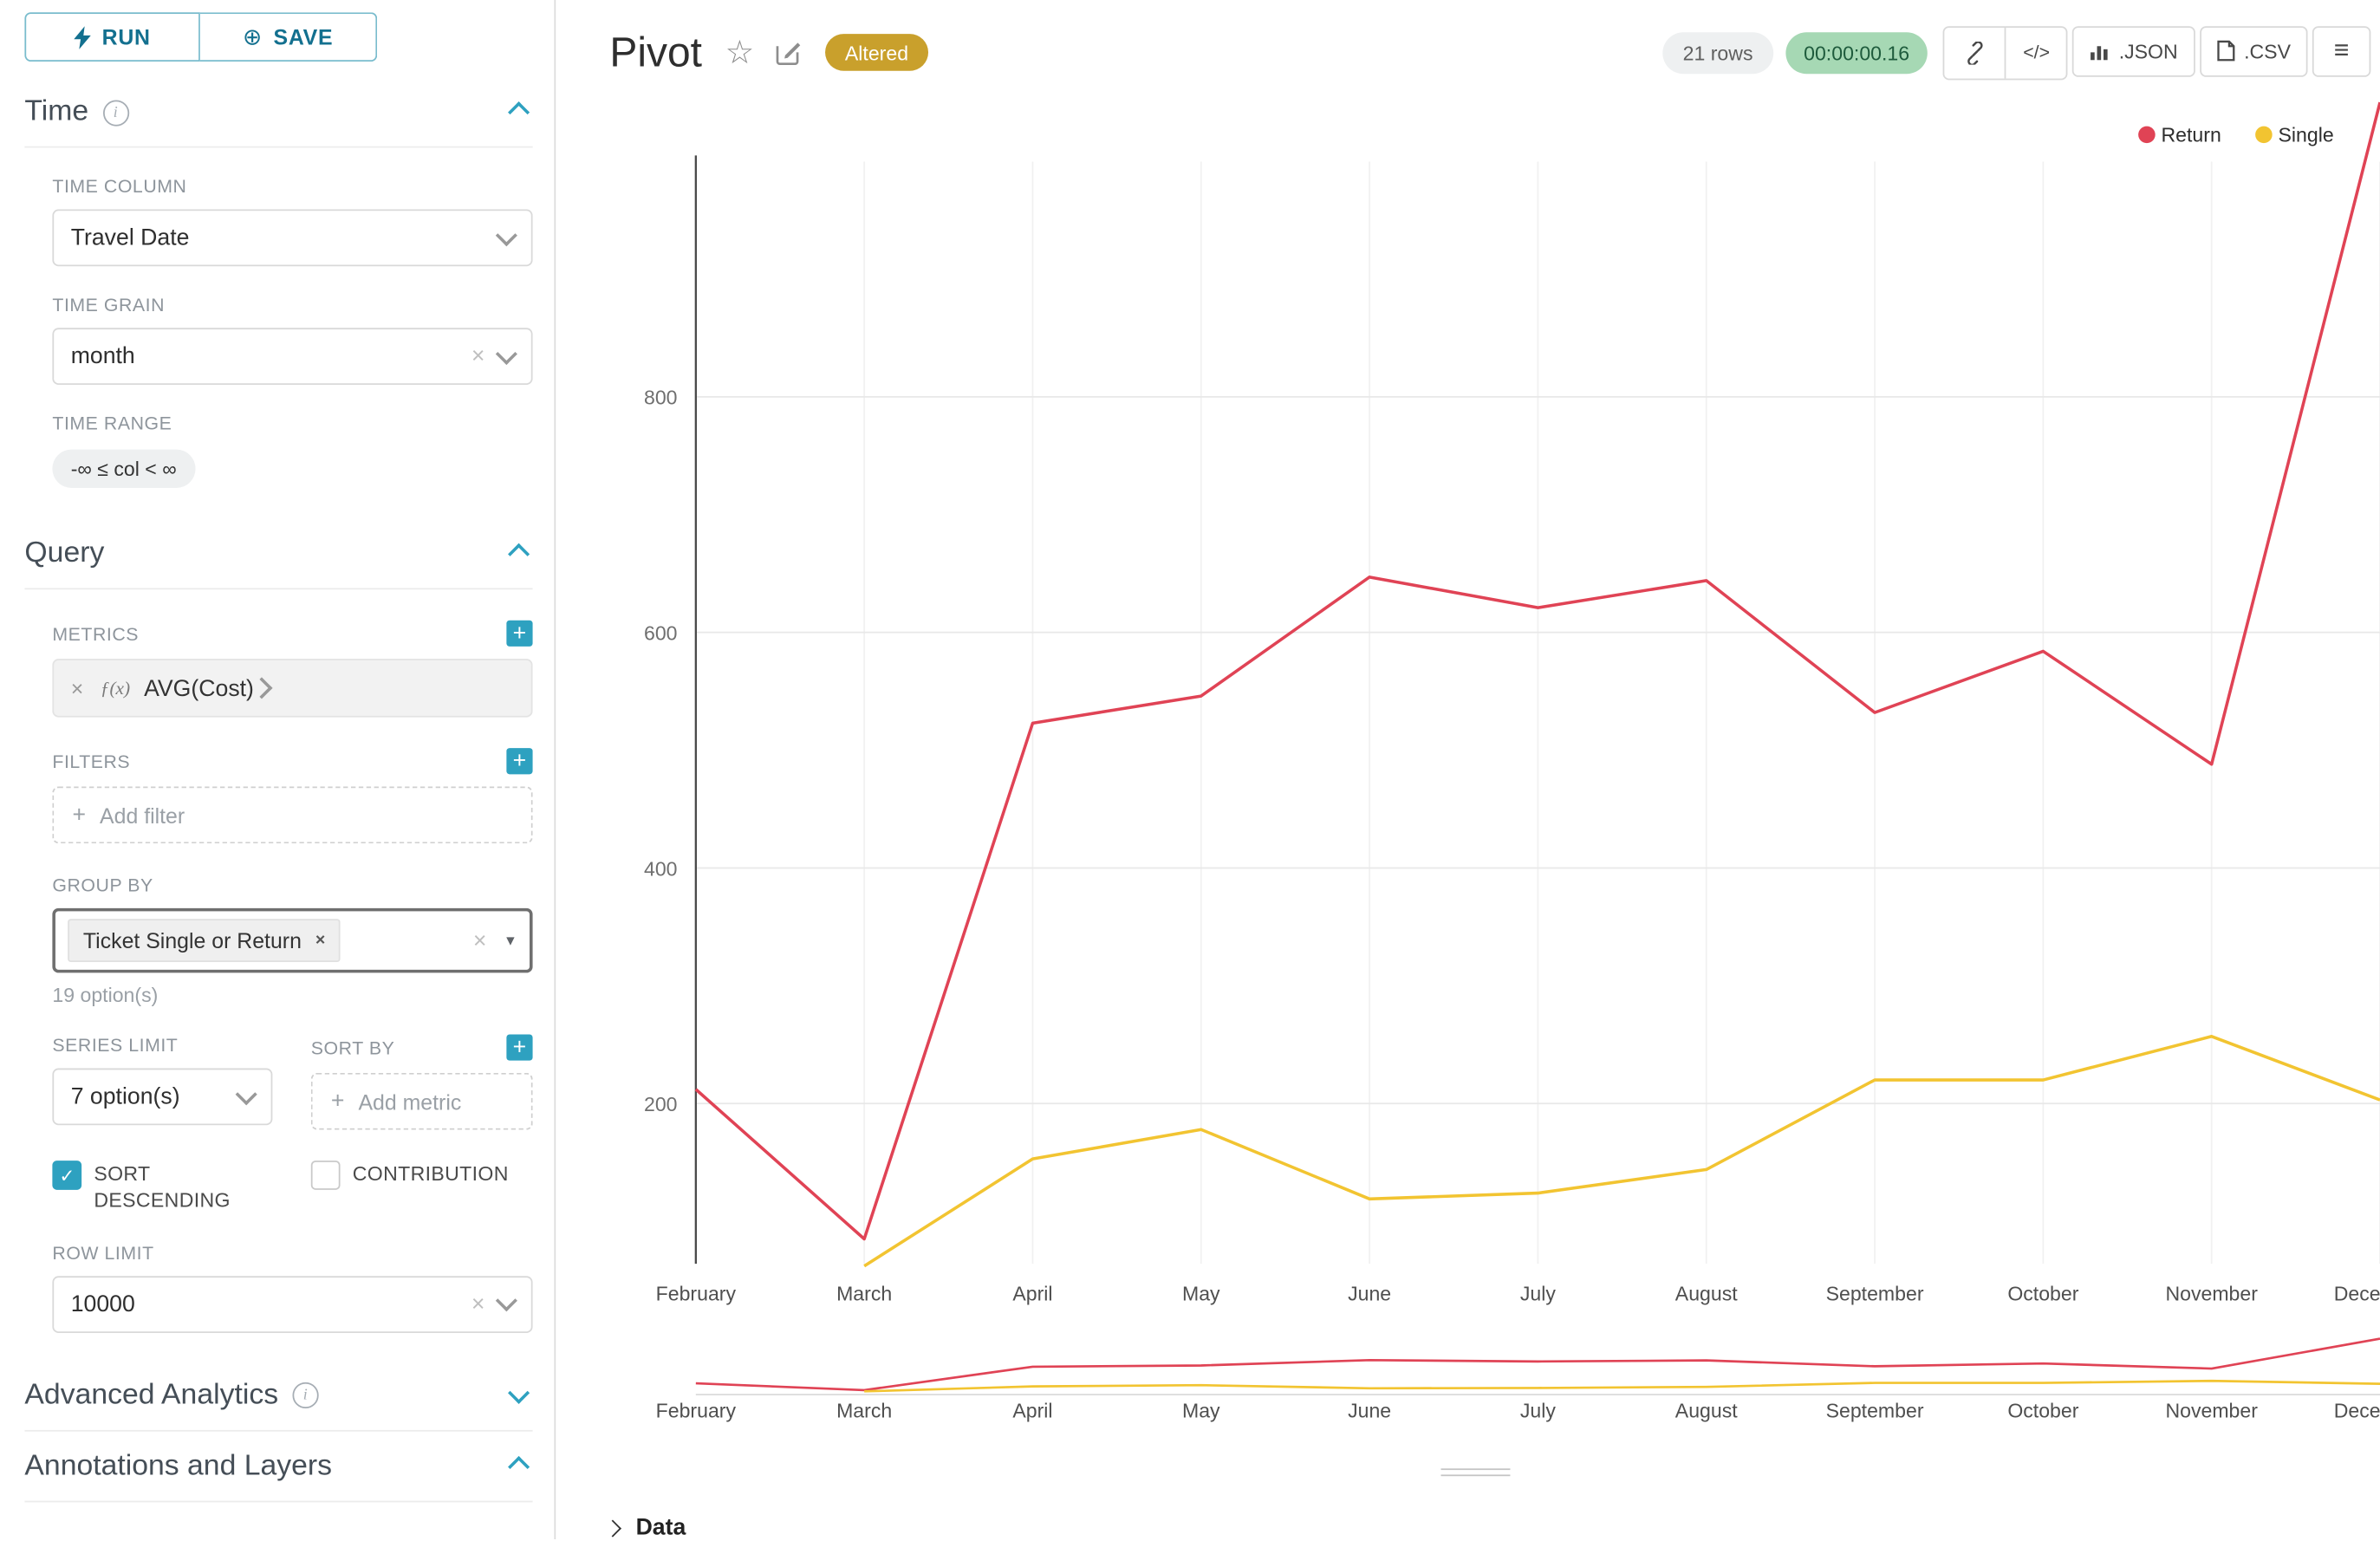  Describe the element at coordinates (142, 815) in the screenshot. I see `add-filter-placeholder: Add filter` at that location.